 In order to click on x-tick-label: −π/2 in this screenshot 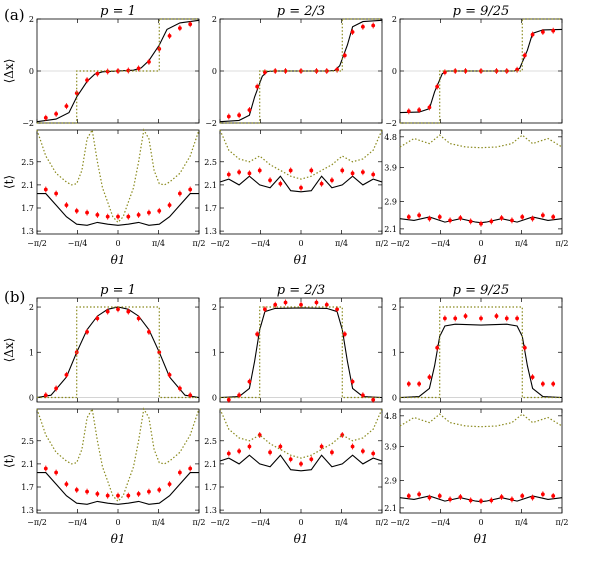, I will do `click(220, 243)`.